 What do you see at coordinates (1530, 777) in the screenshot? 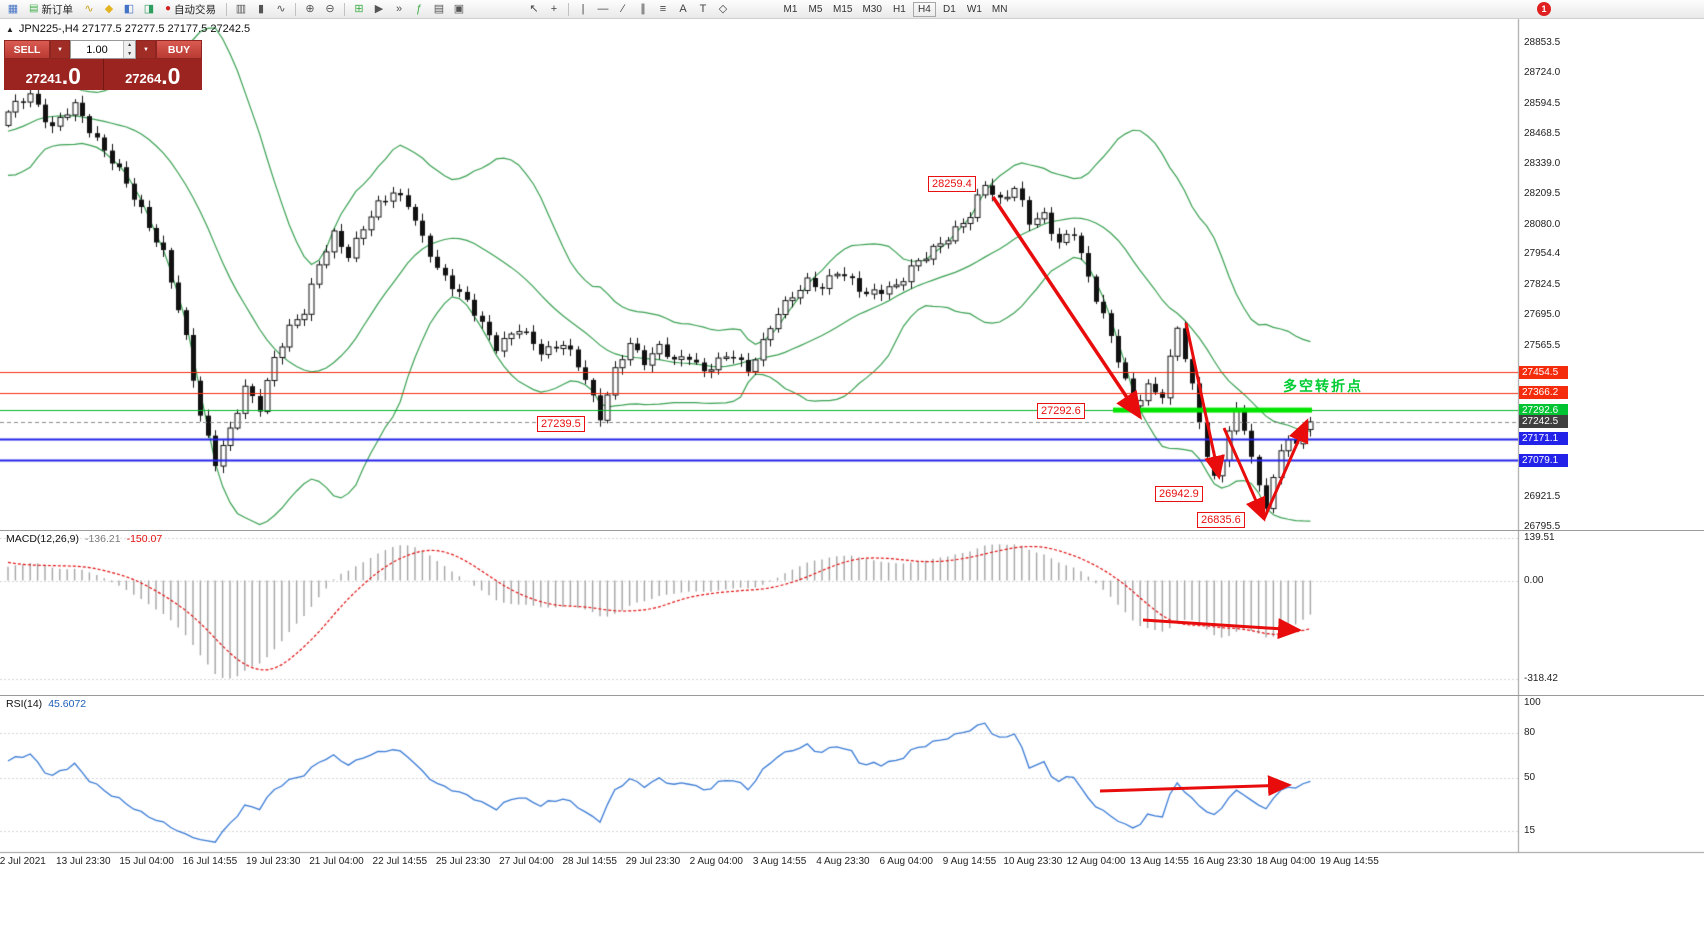
I see `rsi-axis-label: 50` at bounding box center [1530, 777].